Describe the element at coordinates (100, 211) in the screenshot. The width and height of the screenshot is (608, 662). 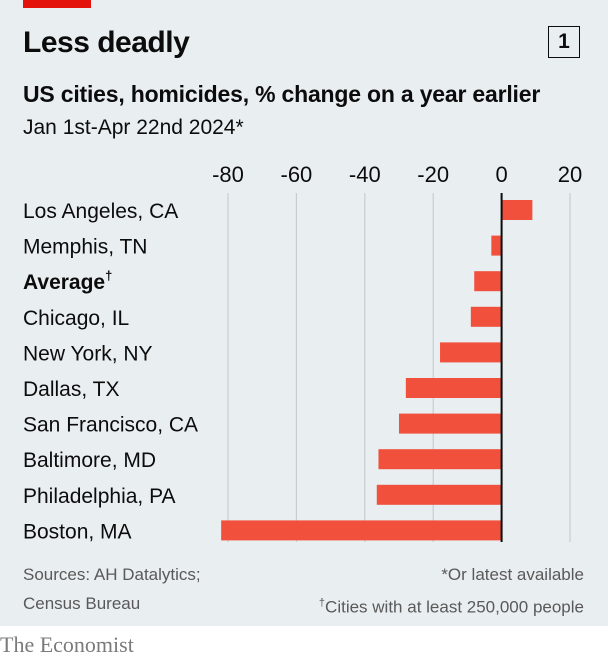
I see `category-label: Los Angeles, CA` at that location.